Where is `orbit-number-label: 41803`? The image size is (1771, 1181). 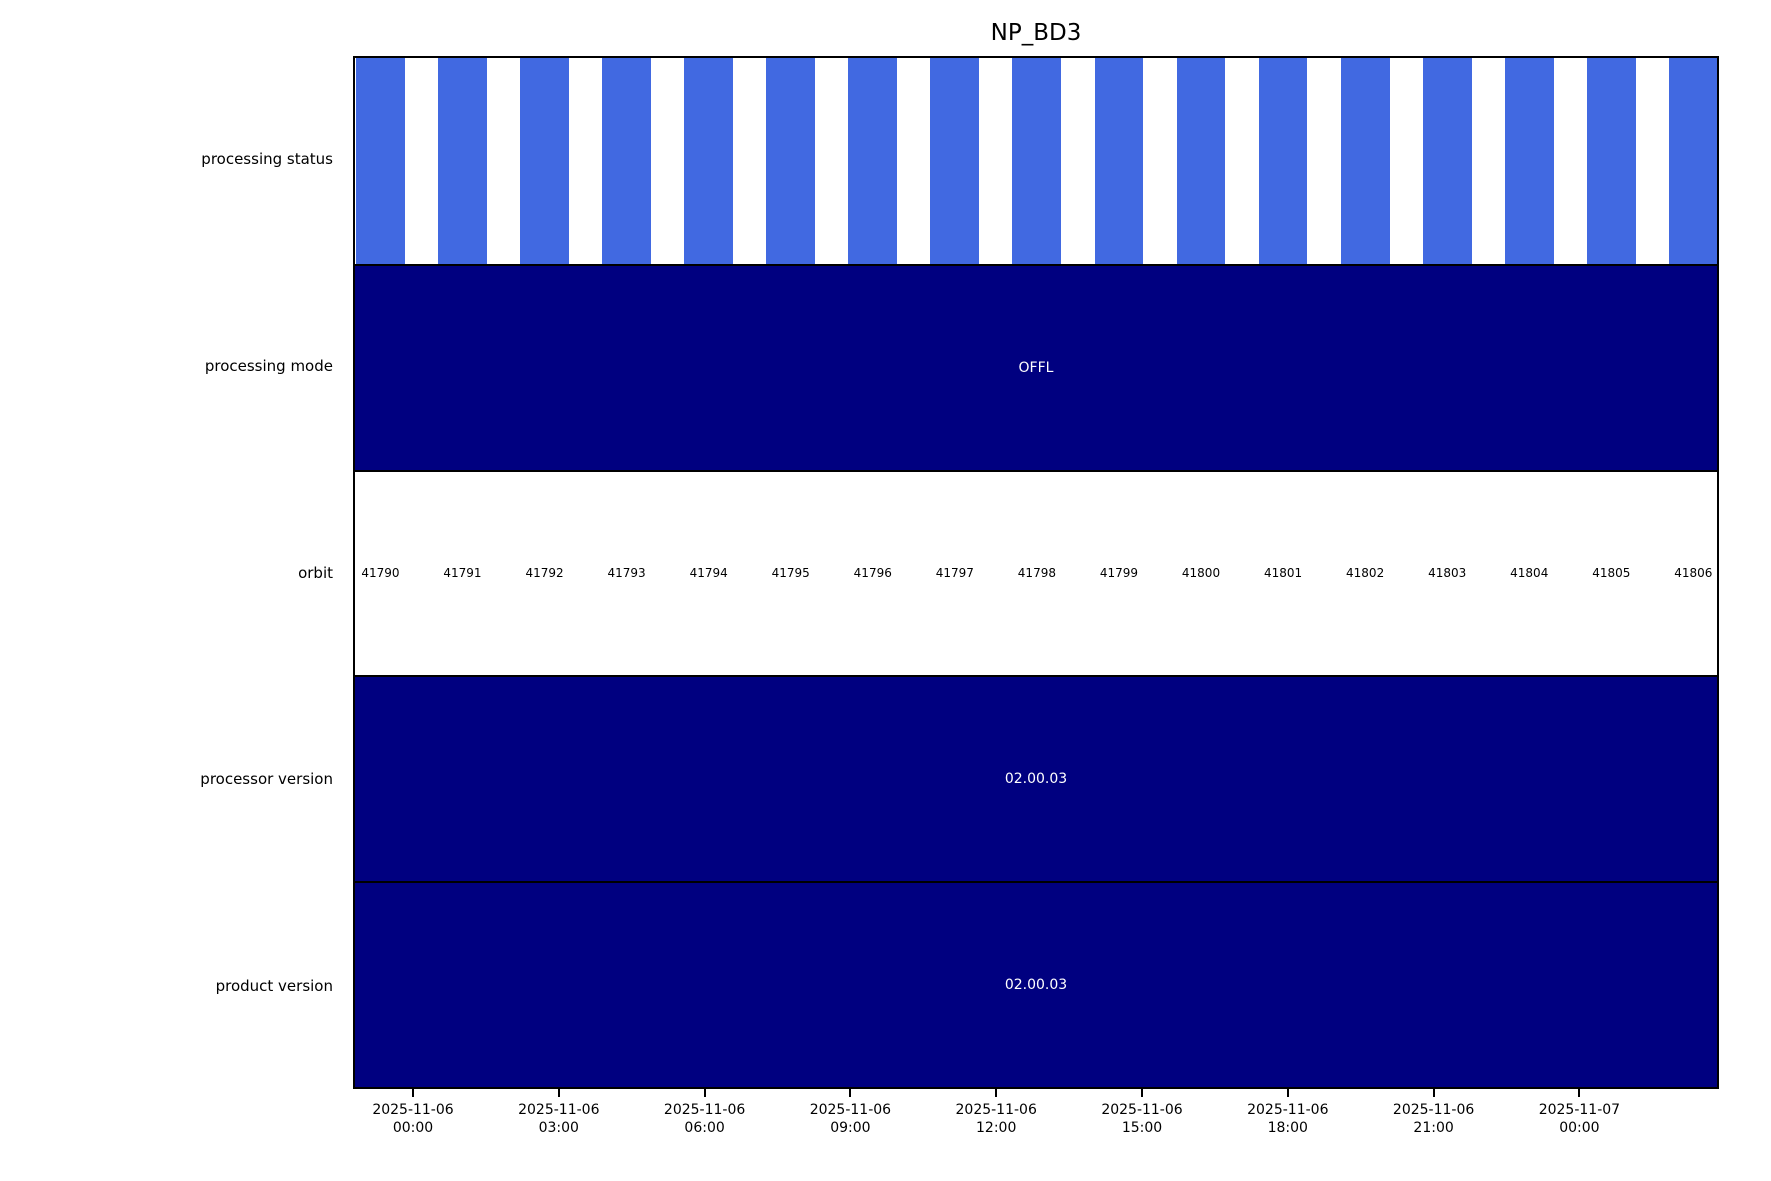
orbit-number-label: 41803 is located at coordinates (1447, 573).